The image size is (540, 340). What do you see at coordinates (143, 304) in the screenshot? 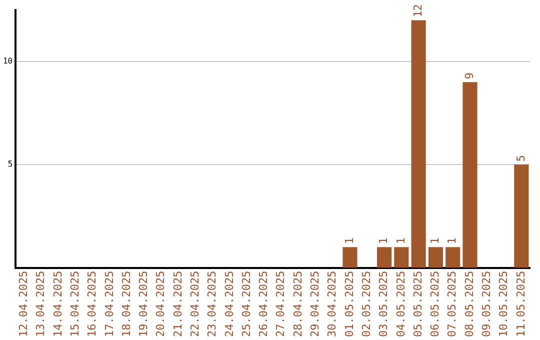
I see `x-tick-label: 19.04.2025` at bounding box center [143, 304].